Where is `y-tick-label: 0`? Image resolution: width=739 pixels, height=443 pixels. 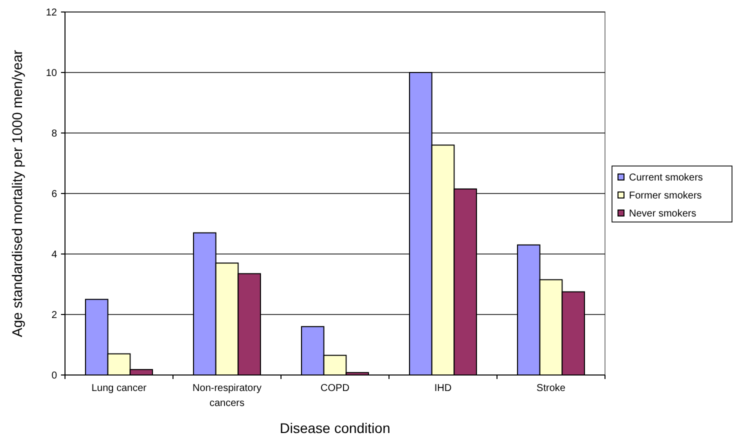 y-tick-label: 0 is located at coordinates (54, 376).